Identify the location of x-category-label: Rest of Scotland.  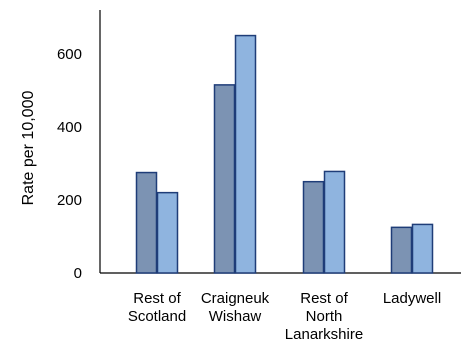
(157, 307).